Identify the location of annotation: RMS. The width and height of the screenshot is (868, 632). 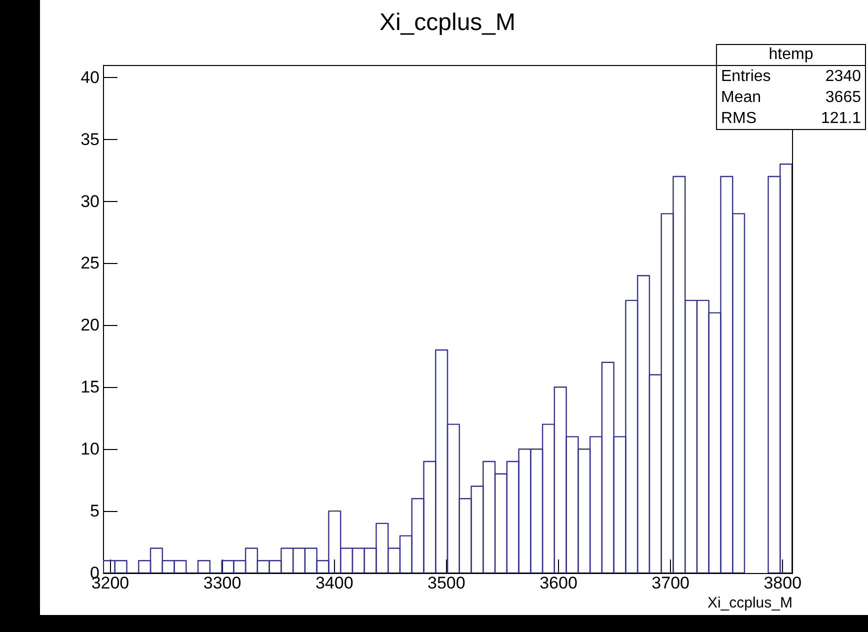
(739, 119).